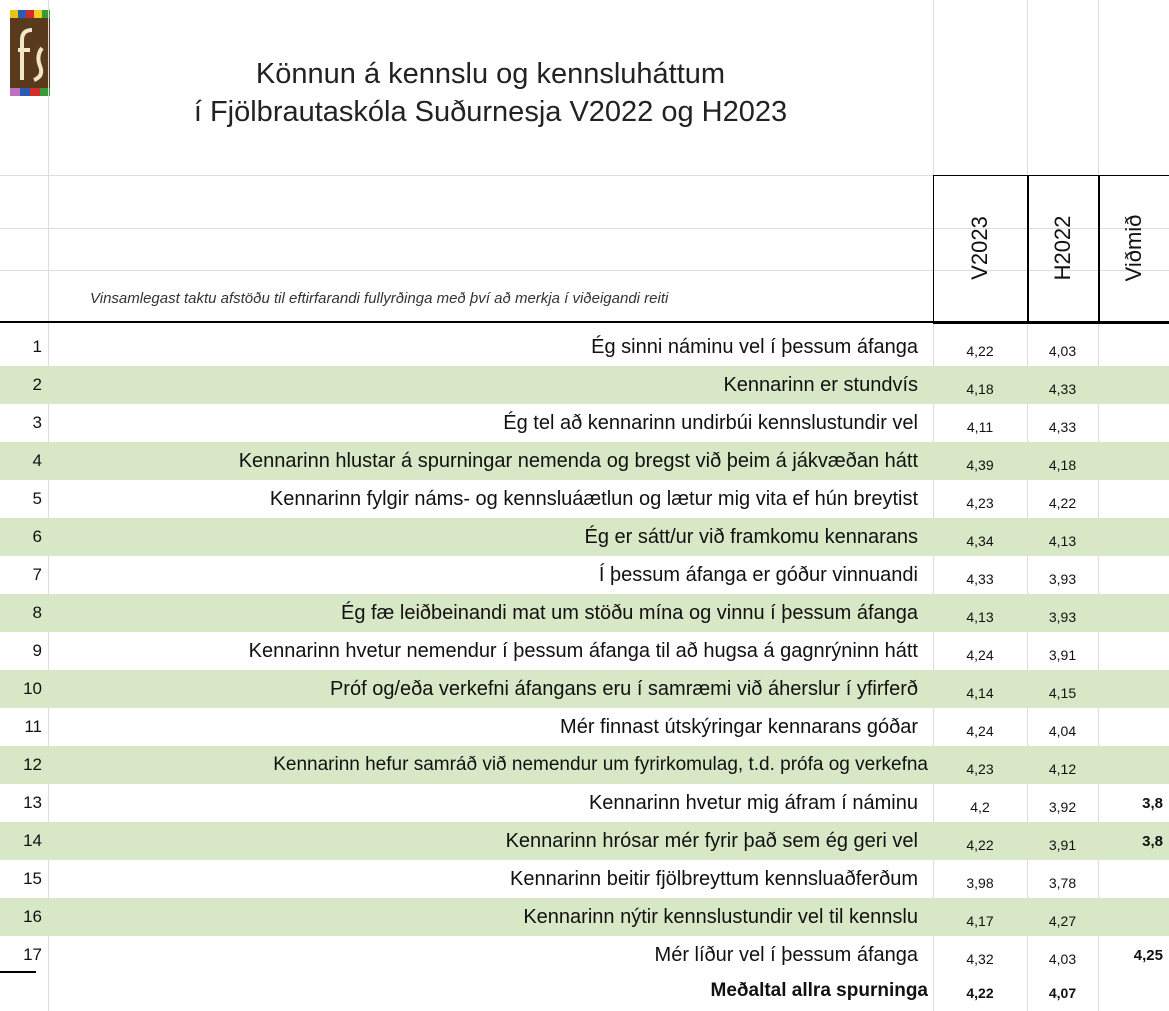  What do you see at coordinates (758, 574) in the screenshot?
I see `statement: Í þessum áfanga er góður vinnuandi` at bounding box center [758, 574].